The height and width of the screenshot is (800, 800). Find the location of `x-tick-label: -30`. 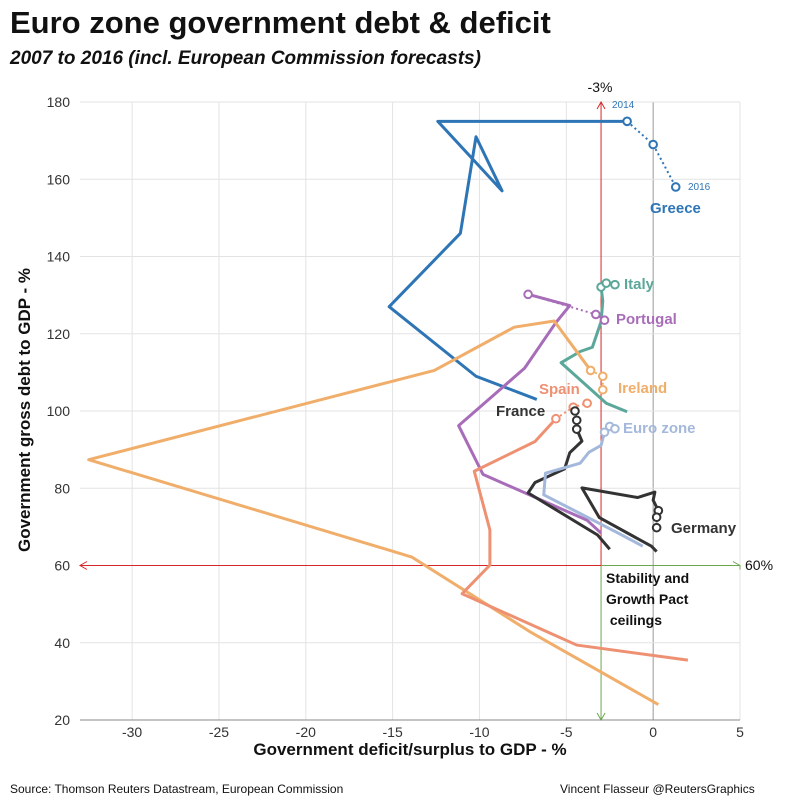

x-tick-label: -30 is located at coordinates (132, 732).